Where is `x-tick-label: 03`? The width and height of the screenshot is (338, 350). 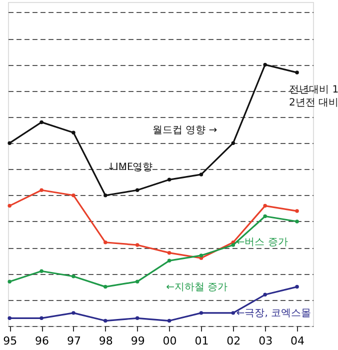
x-tick-label: 03 is located at coordinates (265, 341).